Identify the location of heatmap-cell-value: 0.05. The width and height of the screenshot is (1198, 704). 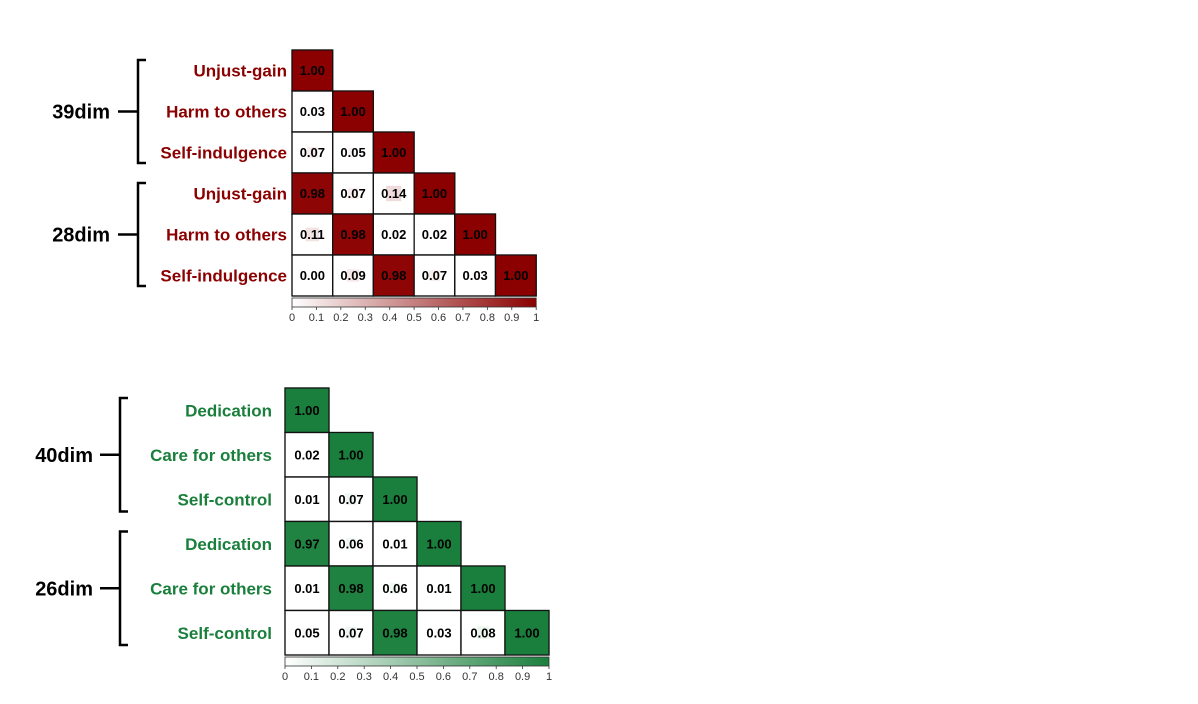
(352, 152).